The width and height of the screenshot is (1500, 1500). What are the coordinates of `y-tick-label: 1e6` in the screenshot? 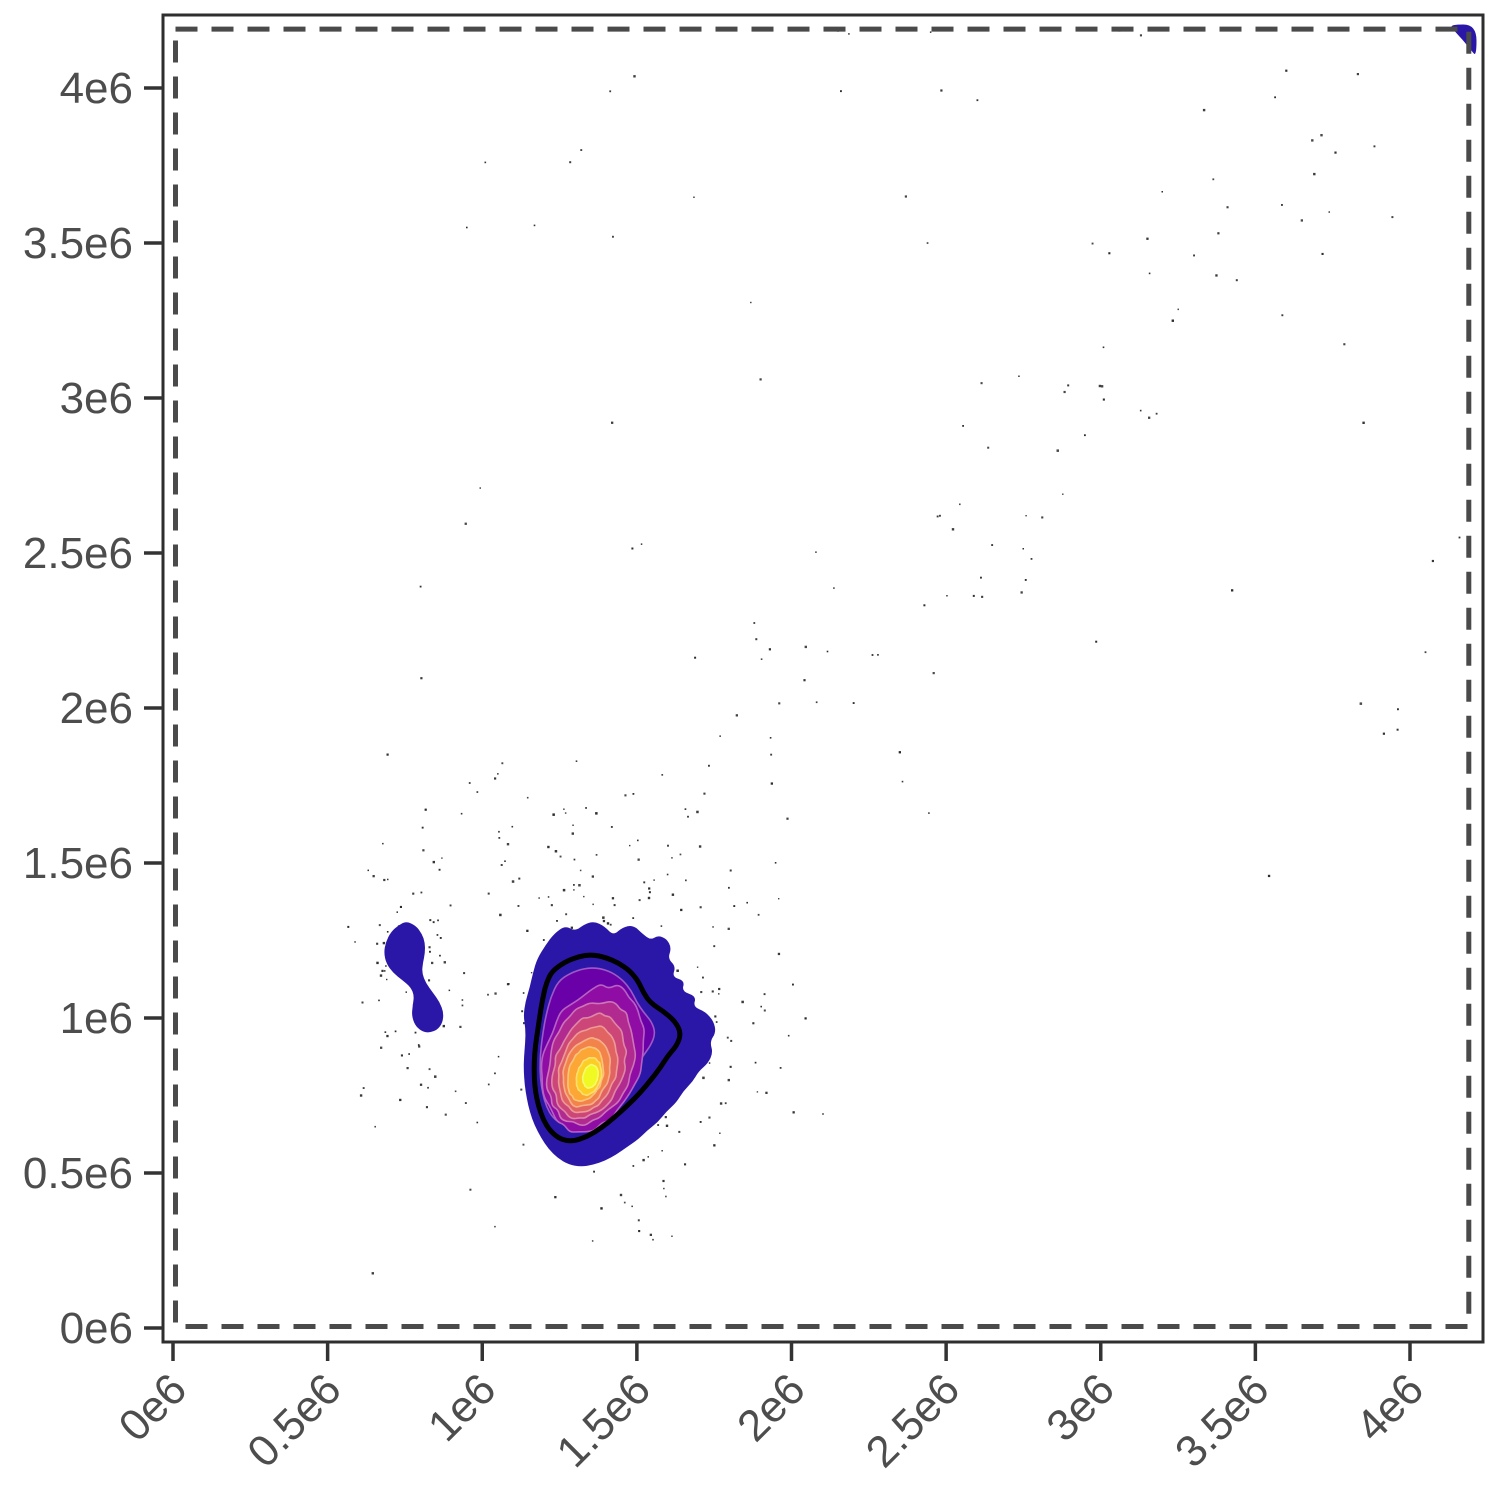 It's located at (96, 1018).